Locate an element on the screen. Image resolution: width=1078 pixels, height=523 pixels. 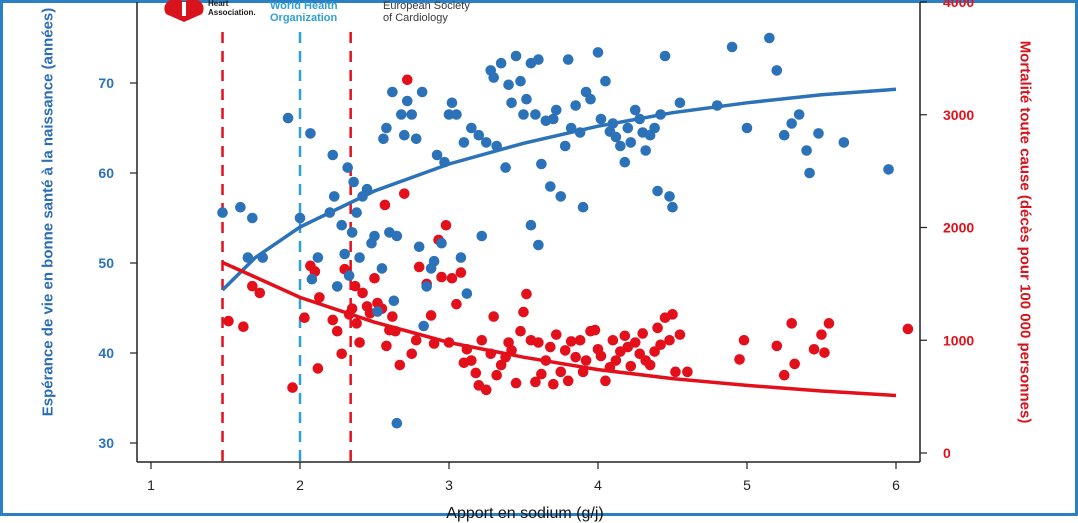
who-logo-text: World Health Organization is located at coordinates (304, 12).